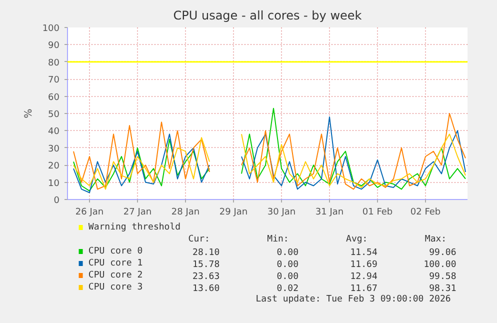 The height and width of the screenshot is (323, 497). Describe the element at coordinates (425, 213) in the screenshot. I see `x-tick-label: 02 Feb` at that location.